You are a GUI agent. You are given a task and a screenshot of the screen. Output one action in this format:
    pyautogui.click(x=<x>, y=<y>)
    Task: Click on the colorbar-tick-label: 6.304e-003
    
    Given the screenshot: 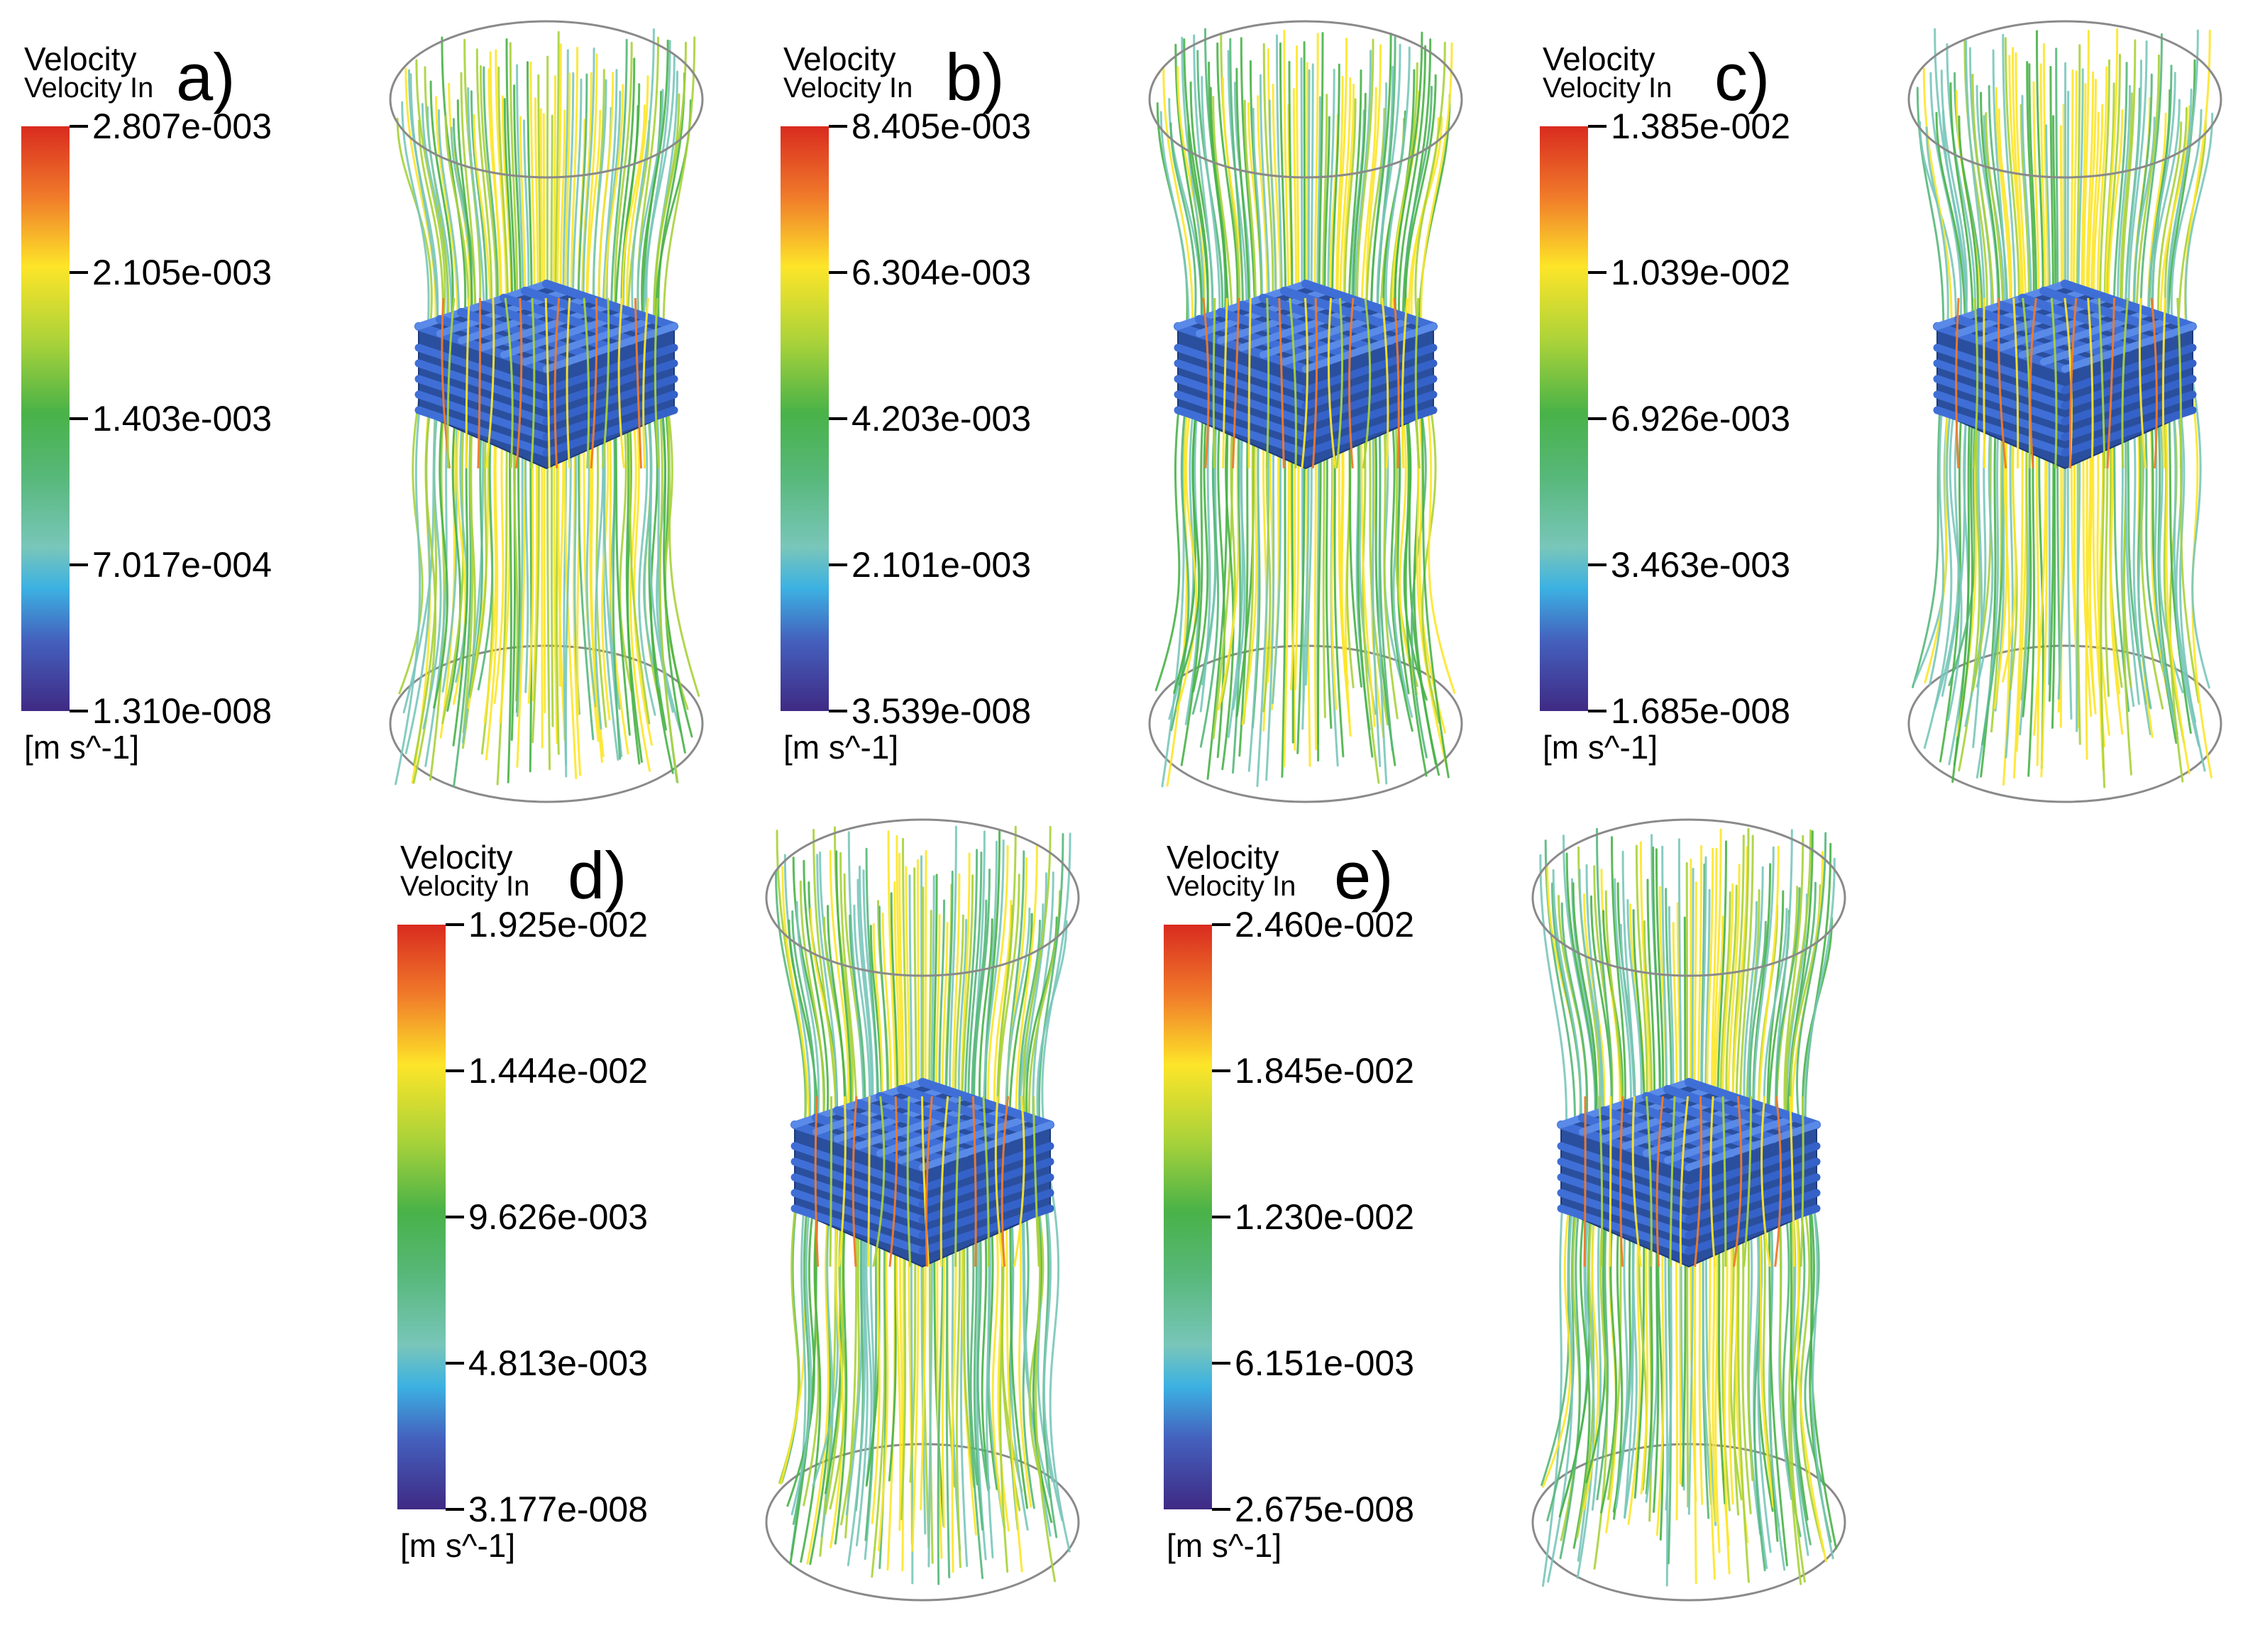 What is the action you would take?
    pyautogui.click(x=942, y=272)
    